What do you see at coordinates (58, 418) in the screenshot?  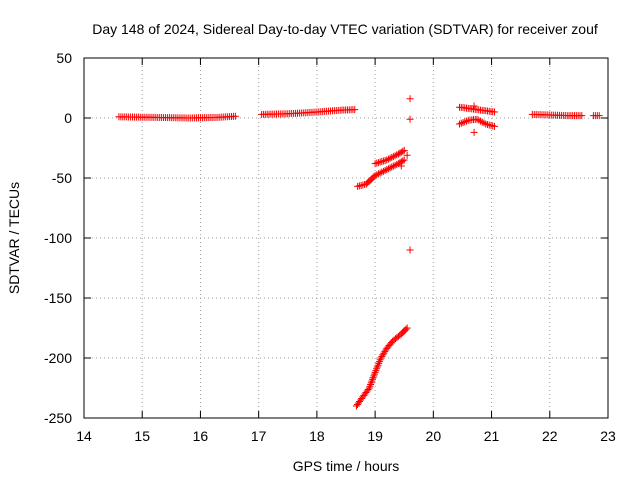 I see `y-tick-label: -250` at bounding box center [58, 418].